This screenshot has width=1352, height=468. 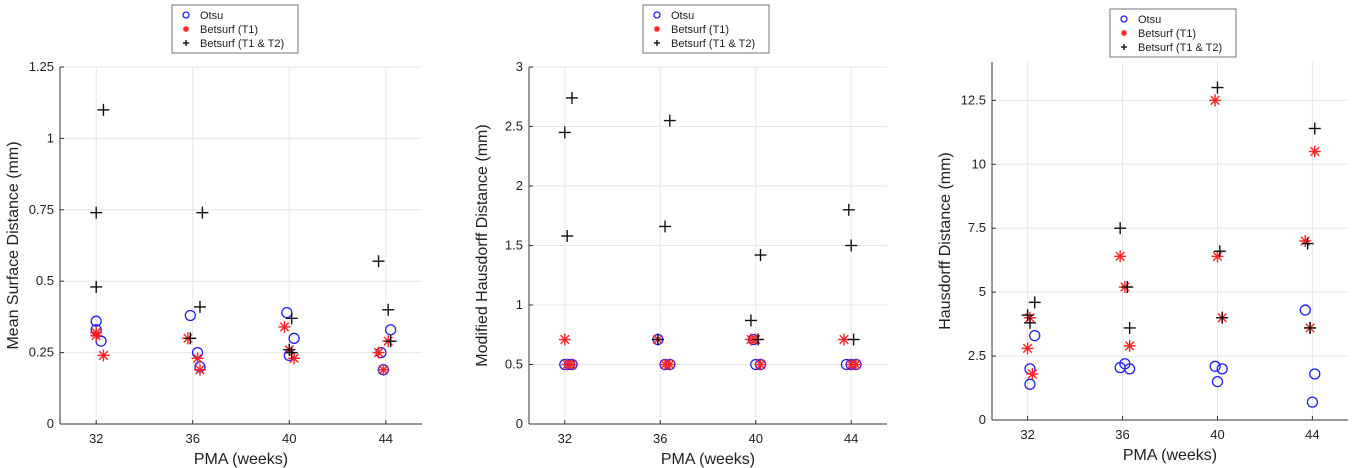 What do you see at coordinates (514, 364) in the screenshot?
I see `y-tick-label: 0.5` at bounding box center [514, 364].